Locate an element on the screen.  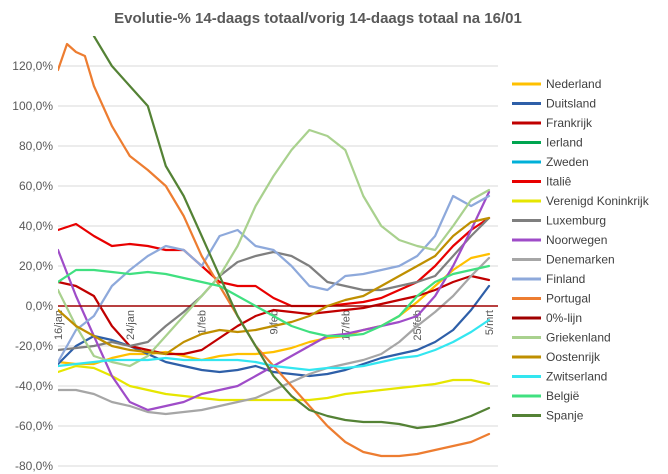
y-tick-label: -40,0% is located at coordinates (34, 386).